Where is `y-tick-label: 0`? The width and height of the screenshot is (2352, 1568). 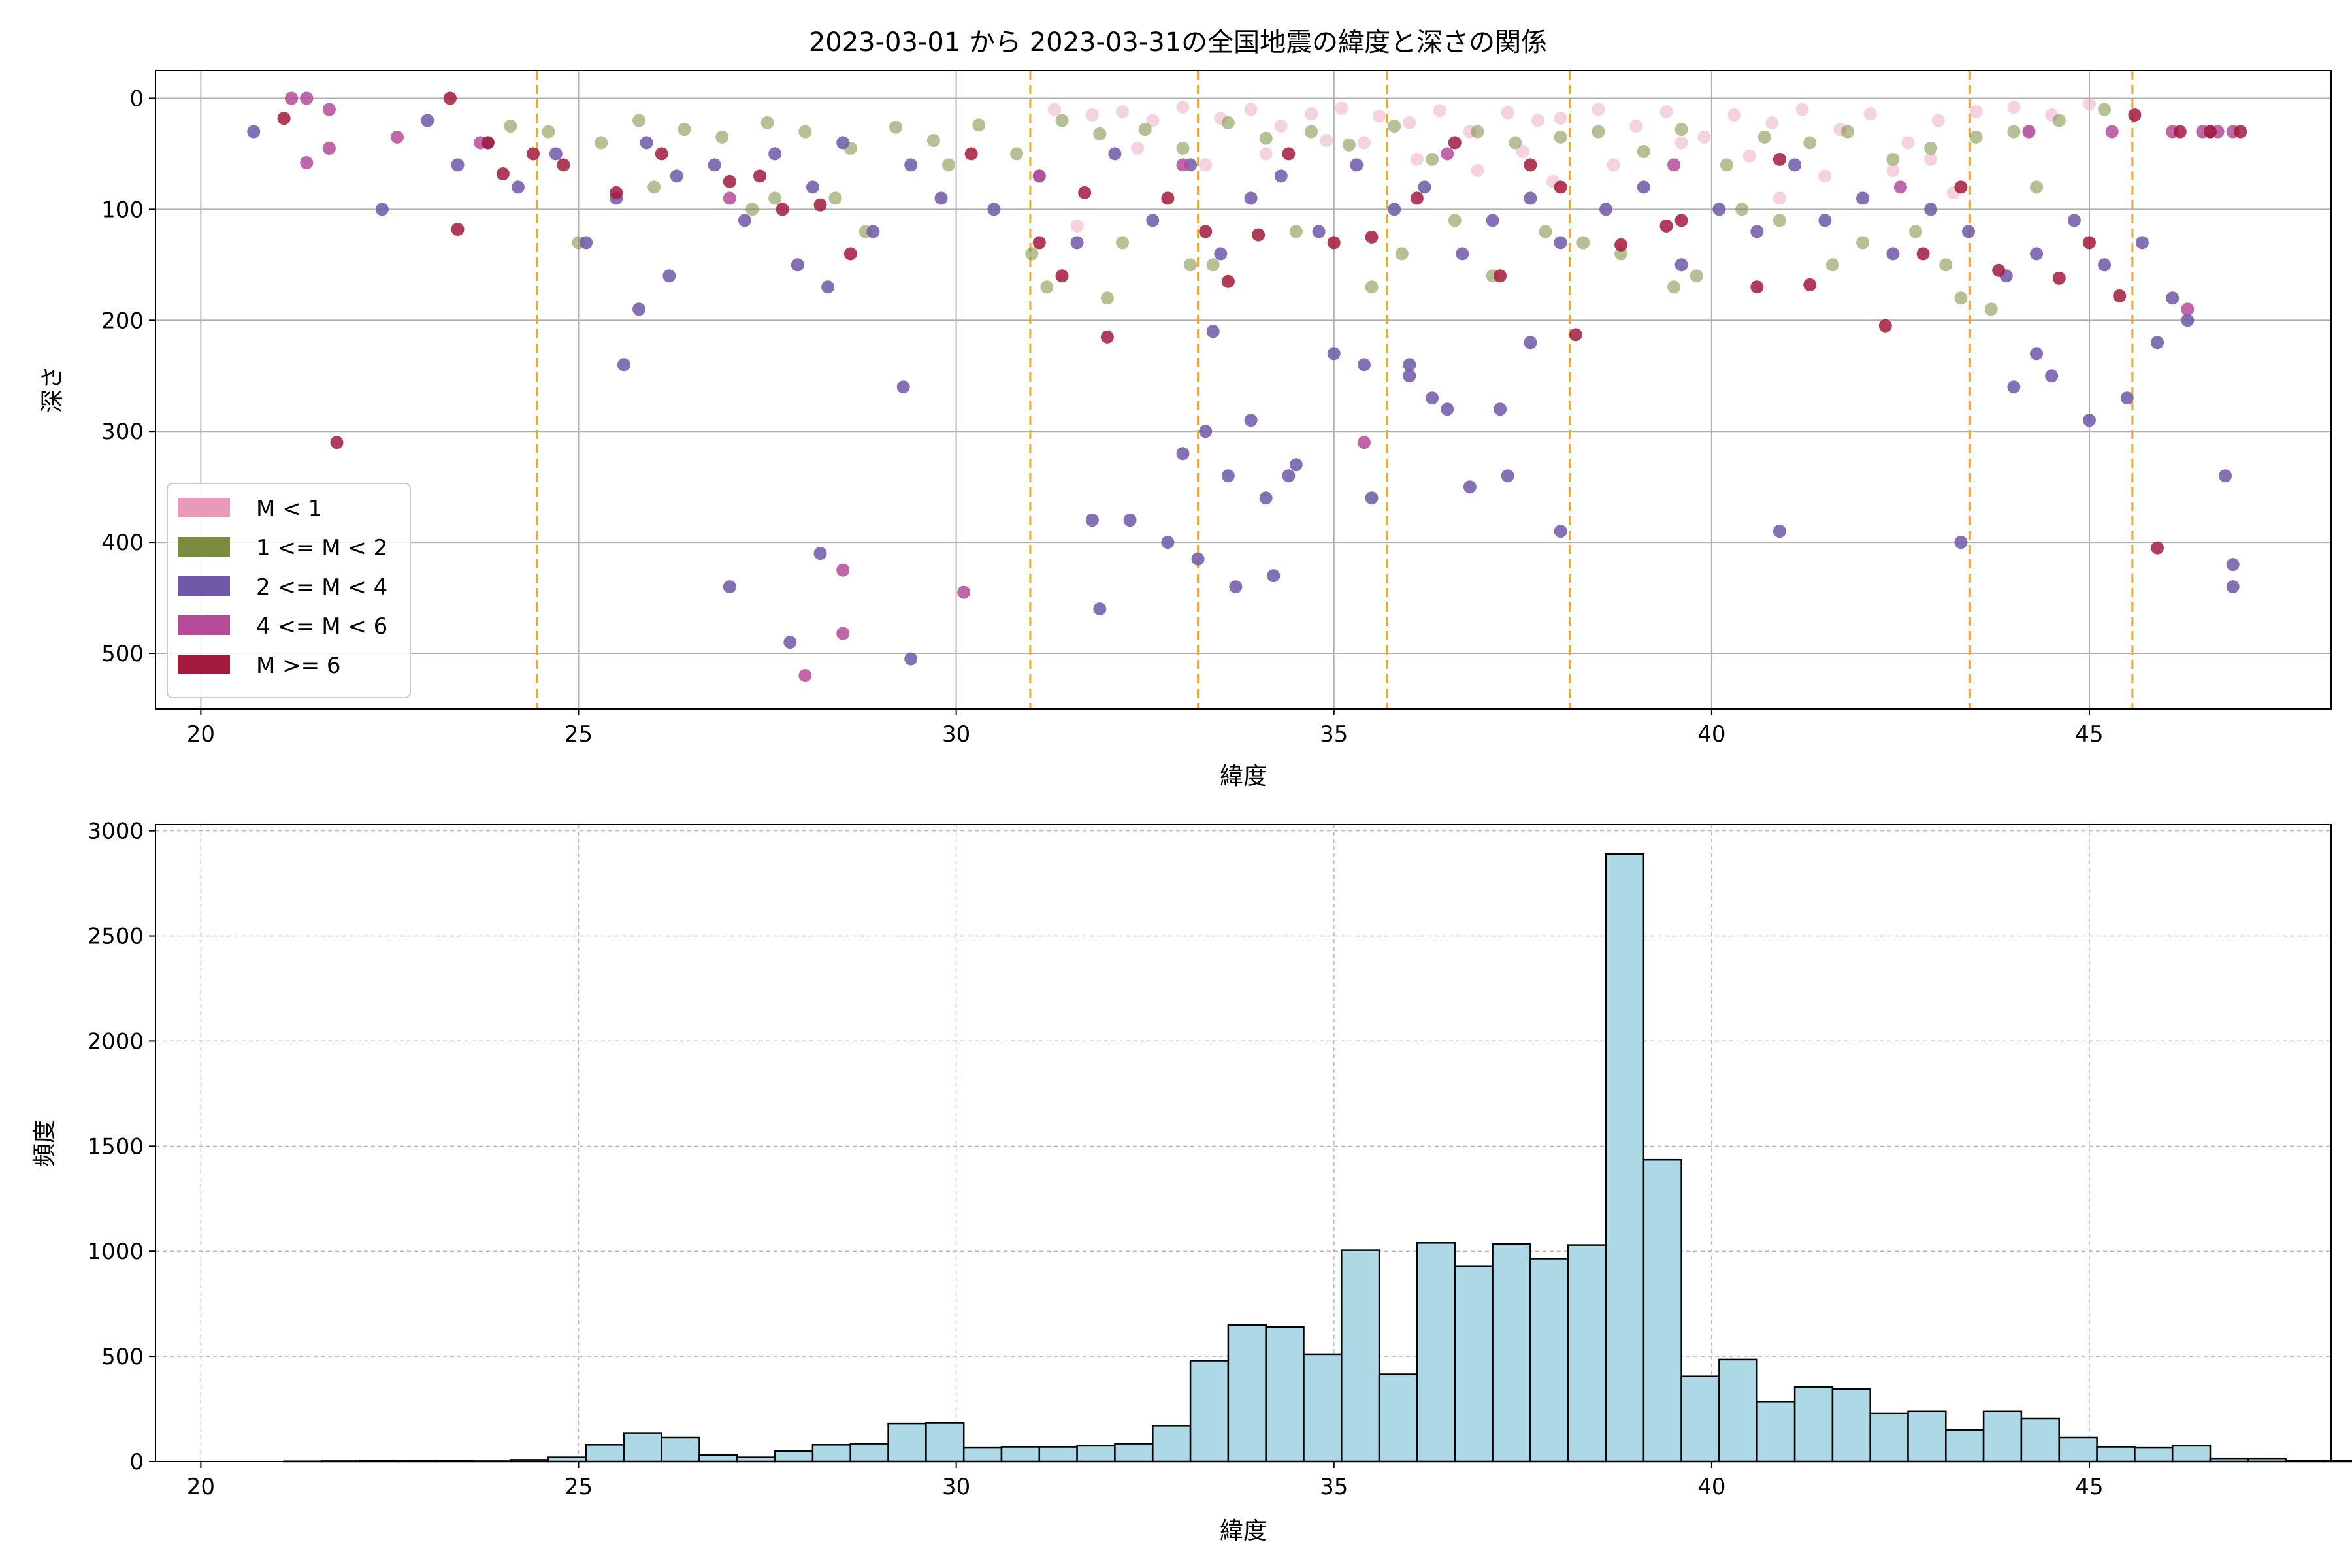
y-tick-label: 0 is located at coordinates (136, 1462).